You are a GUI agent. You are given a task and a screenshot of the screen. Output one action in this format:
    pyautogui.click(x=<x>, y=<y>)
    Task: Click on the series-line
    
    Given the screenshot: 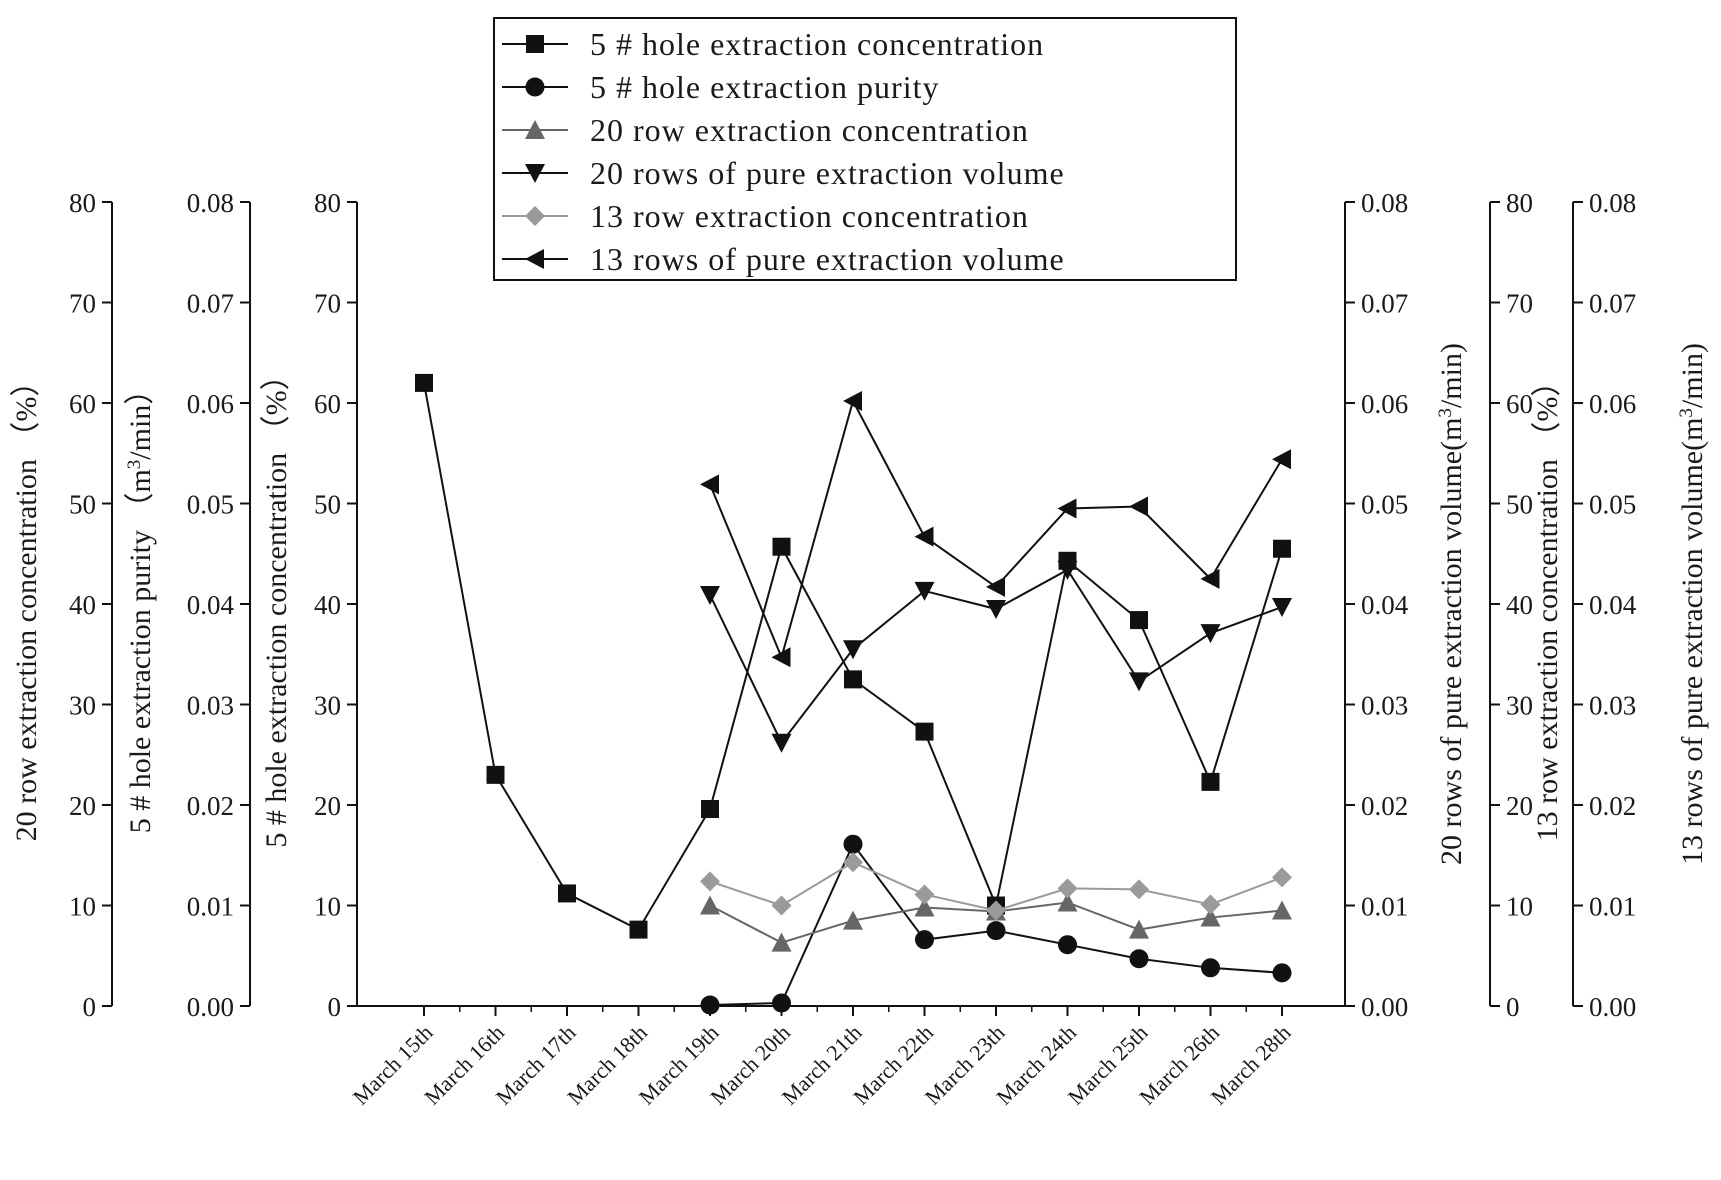 What is the action you would take?
    pyautogui.click(x=996, y=656)
    